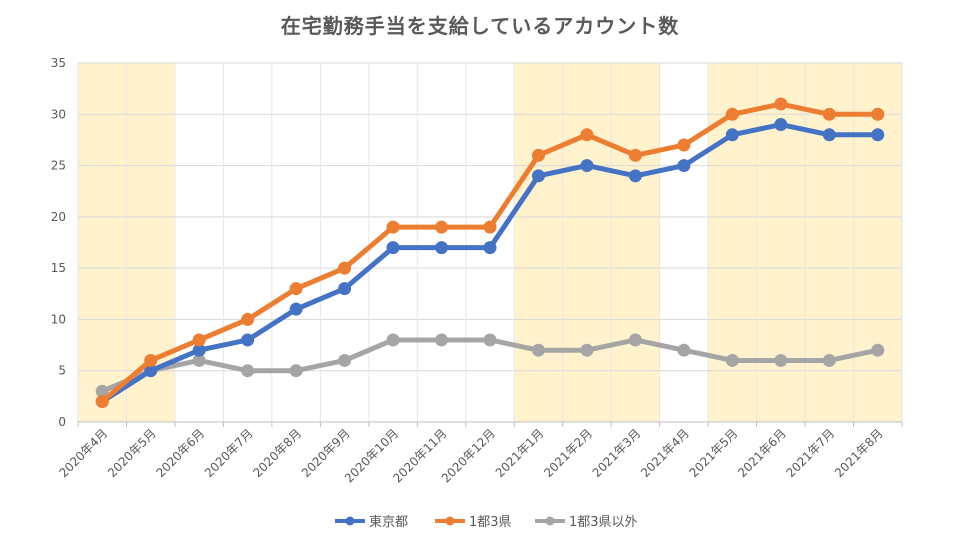  I want to click on x-tick-label: 2021年5月, so click(714, 453).